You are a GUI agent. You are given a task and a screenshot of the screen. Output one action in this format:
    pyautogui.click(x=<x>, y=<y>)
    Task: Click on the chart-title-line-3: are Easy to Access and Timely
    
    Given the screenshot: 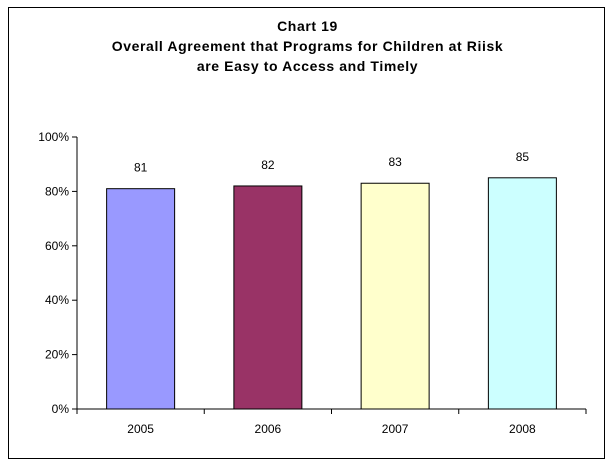 What is the action you would take?
    pyautogui.click(x=307, y=66)
    